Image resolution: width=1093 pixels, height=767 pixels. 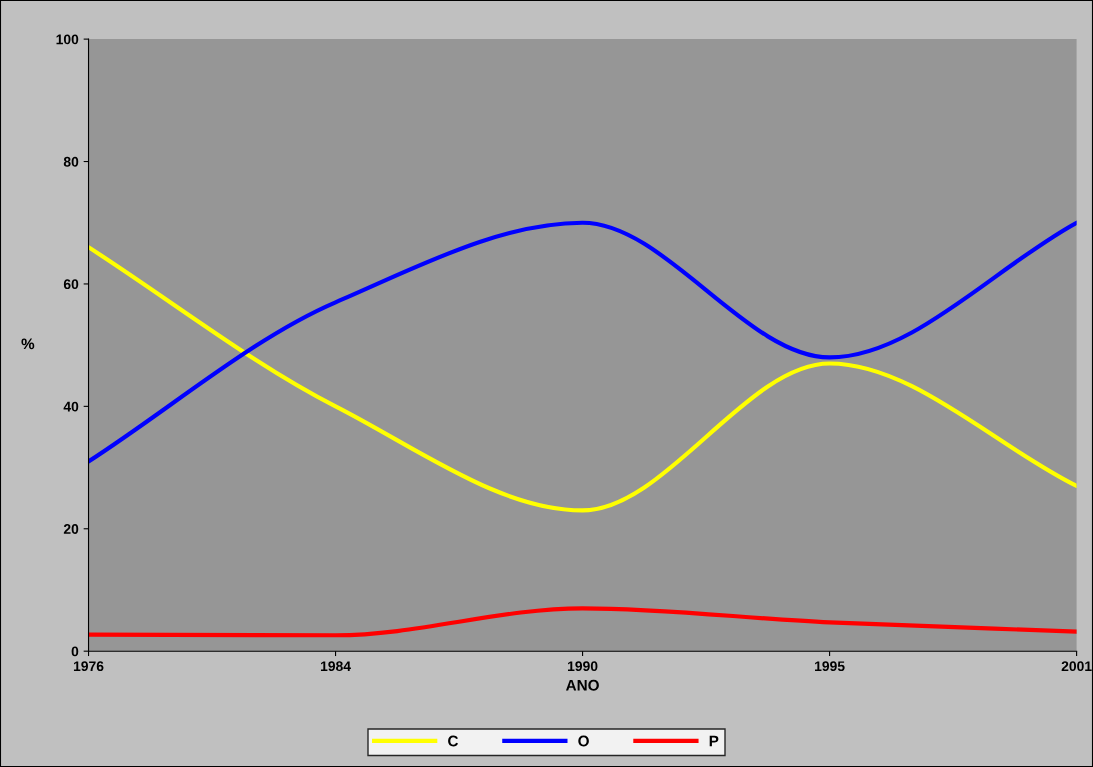 What do you see at coordinates (583, 666) in the screenshot?
I see `x-tick-label: 1990` at bounding box center [583, 666].